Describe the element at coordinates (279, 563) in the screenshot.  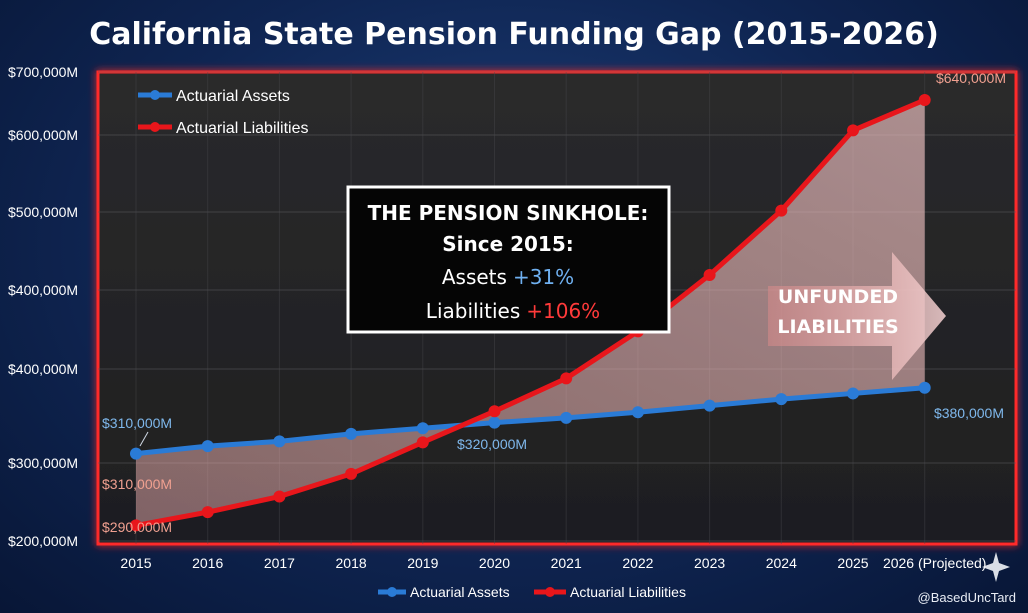
I see `x-tick-label: 2017` at that location.